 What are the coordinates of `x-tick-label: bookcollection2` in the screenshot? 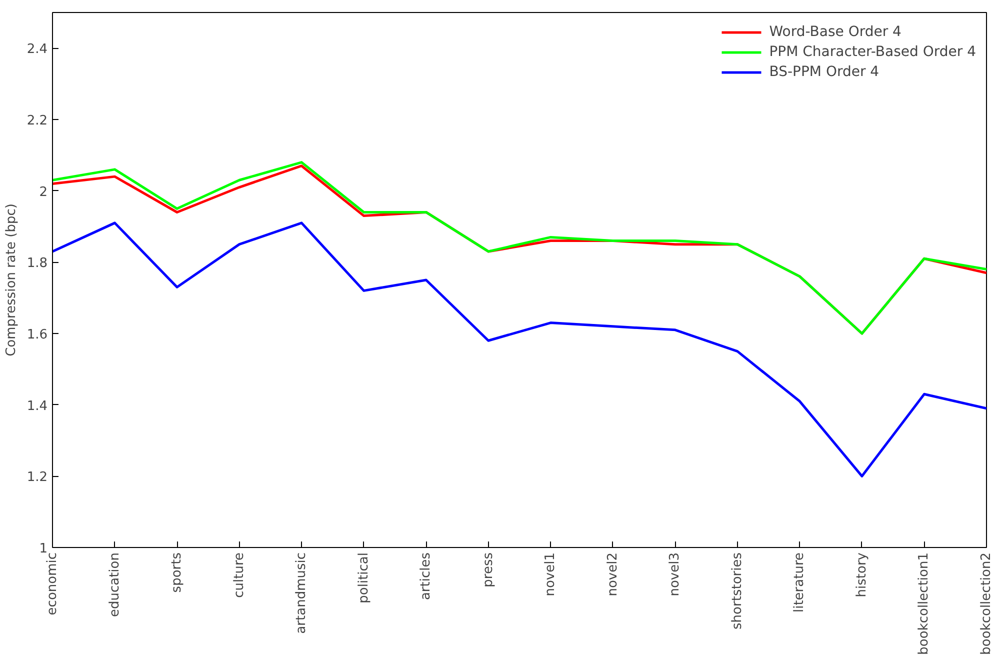 It's located at (986, 603).